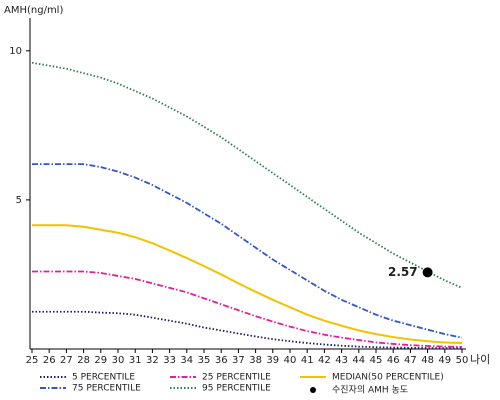 The width and height of the screenshot is (500, 400). What do you see at coordinates (272, 360) in the screenshot?
I see `x-tick-label: 39` at bounding box center [272, 360].